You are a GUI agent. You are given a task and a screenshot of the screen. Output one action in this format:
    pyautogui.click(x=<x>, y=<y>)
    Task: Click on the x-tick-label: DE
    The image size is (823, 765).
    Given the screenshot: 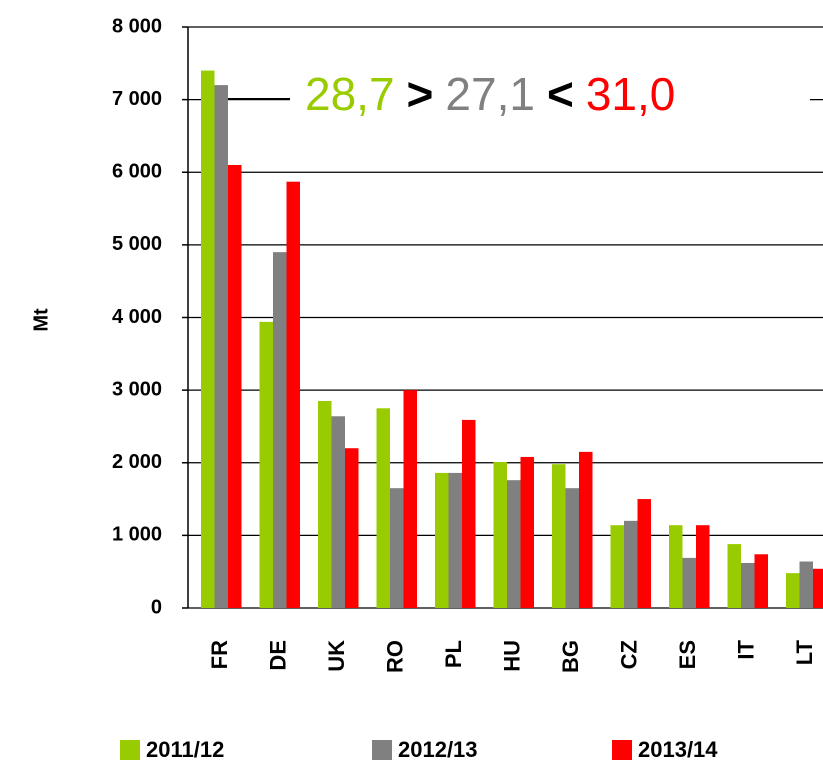 What is the action you would take?
    pyautogui.click(x=278, y=655)
    